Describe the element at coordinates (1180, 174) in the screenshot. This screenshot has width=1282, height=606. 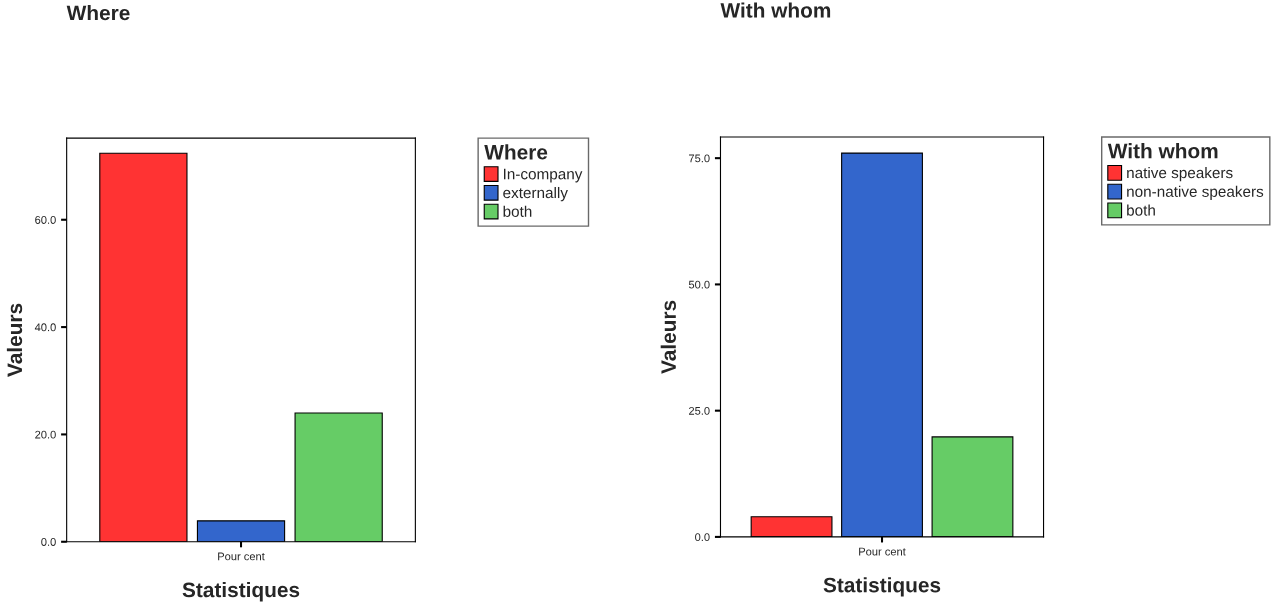
I see `legend-label: native speakers` at that location.